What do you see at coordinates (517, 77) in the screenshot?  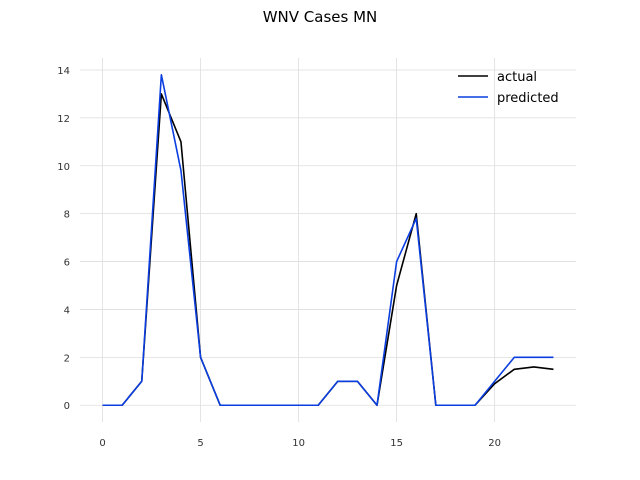 I see `legend-label-actual: actual` at bounding box center [517, 77].